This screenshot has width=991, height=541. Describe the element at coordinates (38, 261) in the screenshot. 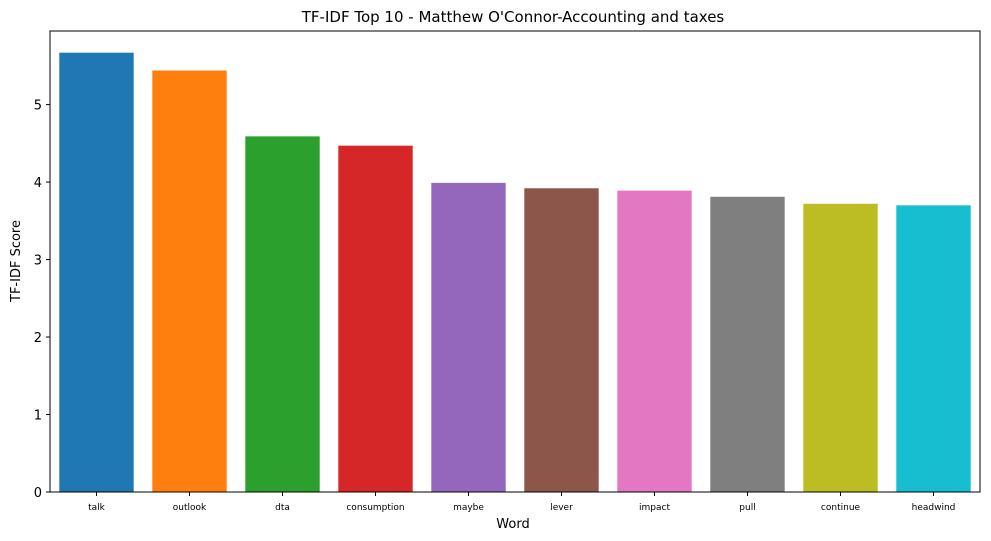

I see `y-tick-label: 3` at that location.